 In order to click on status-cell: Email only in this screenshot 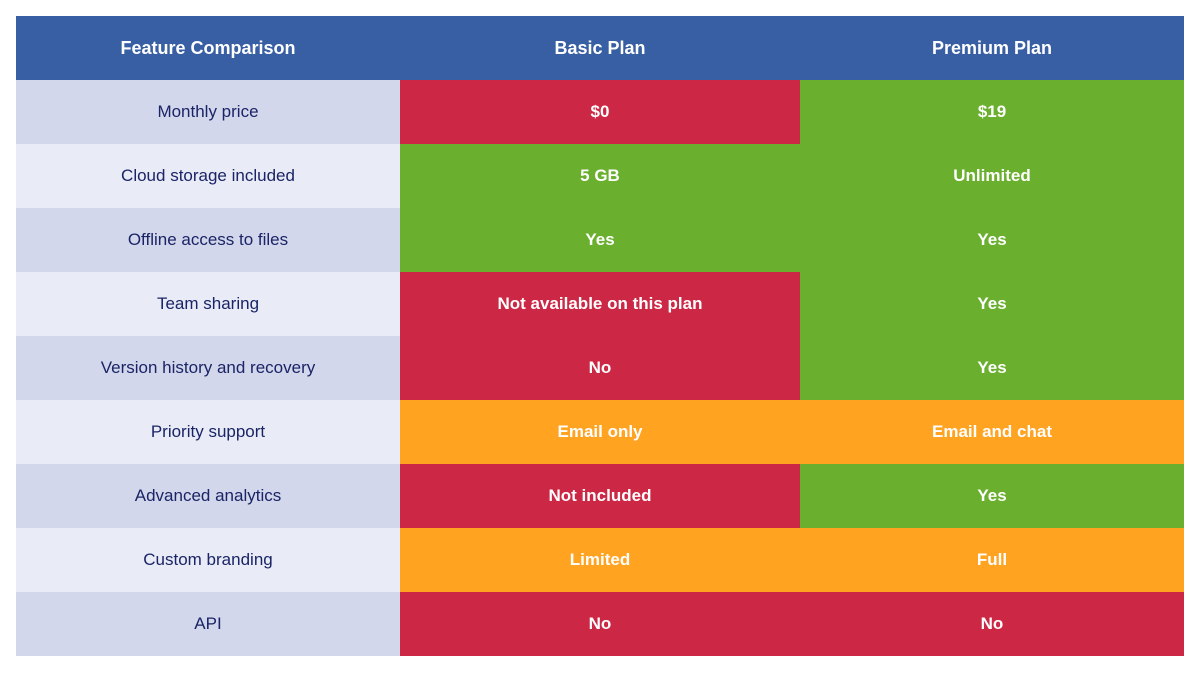, I will do `click(600, 432)`.